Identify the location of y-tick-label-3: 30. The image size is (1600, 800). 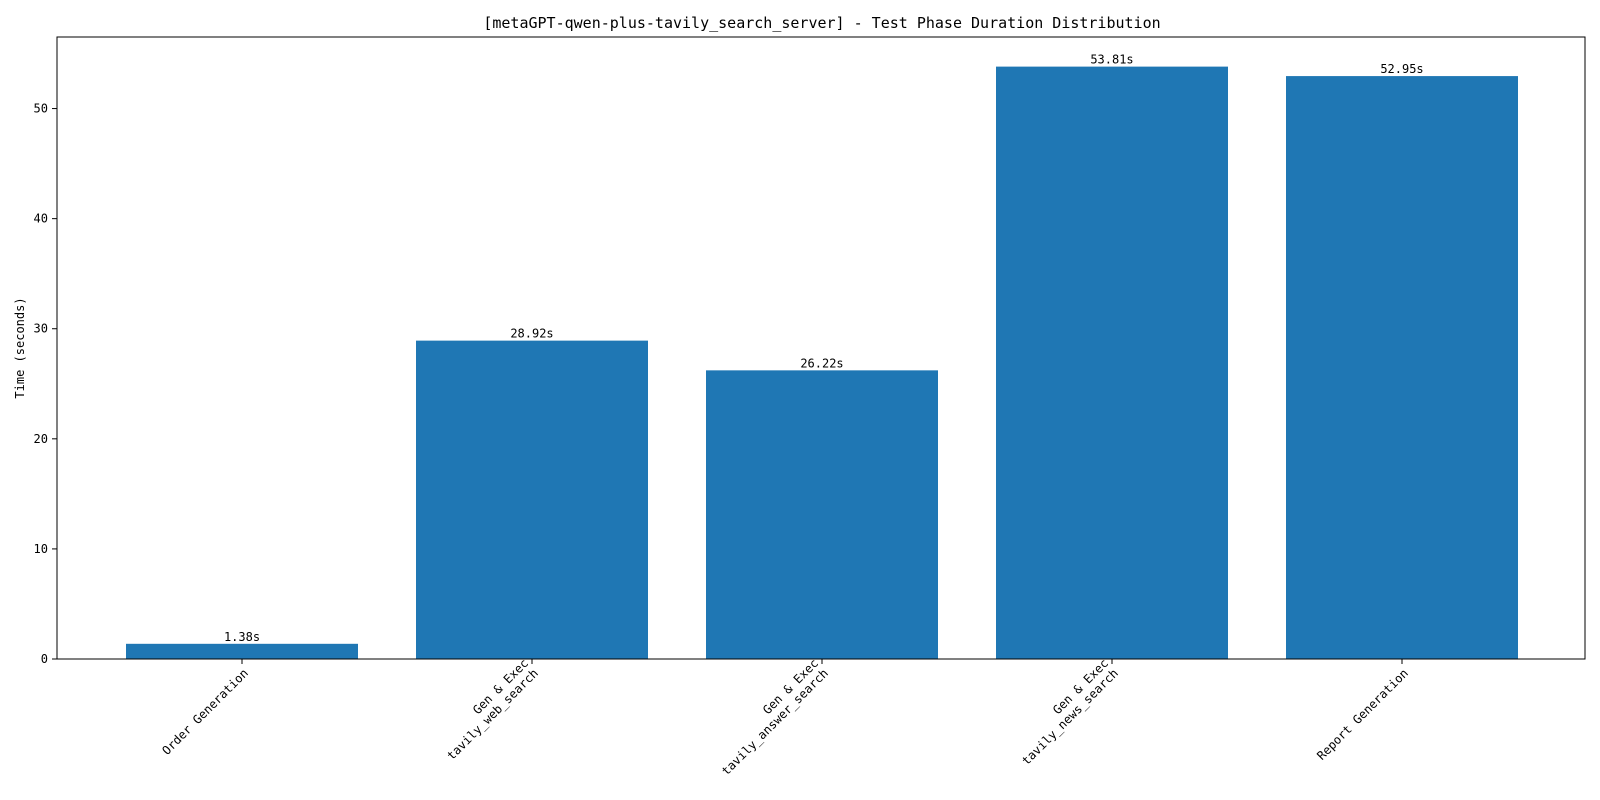
(41, 329).